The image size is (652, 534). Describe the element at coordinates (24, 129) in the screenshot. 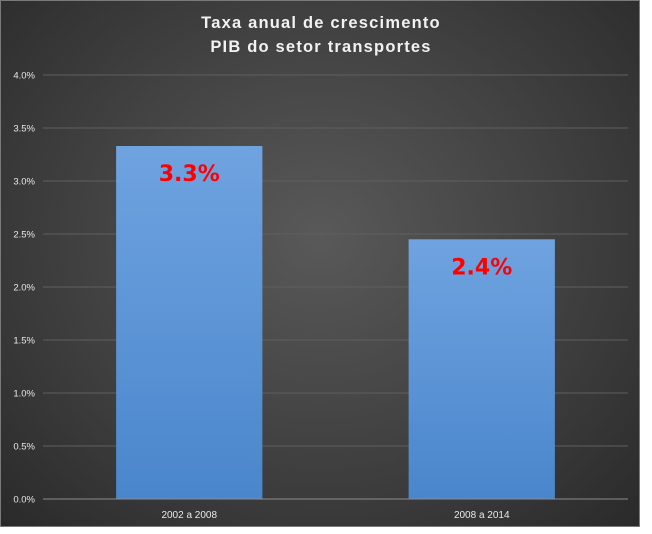

I see `y-tick-label: 3.5%` at that location.